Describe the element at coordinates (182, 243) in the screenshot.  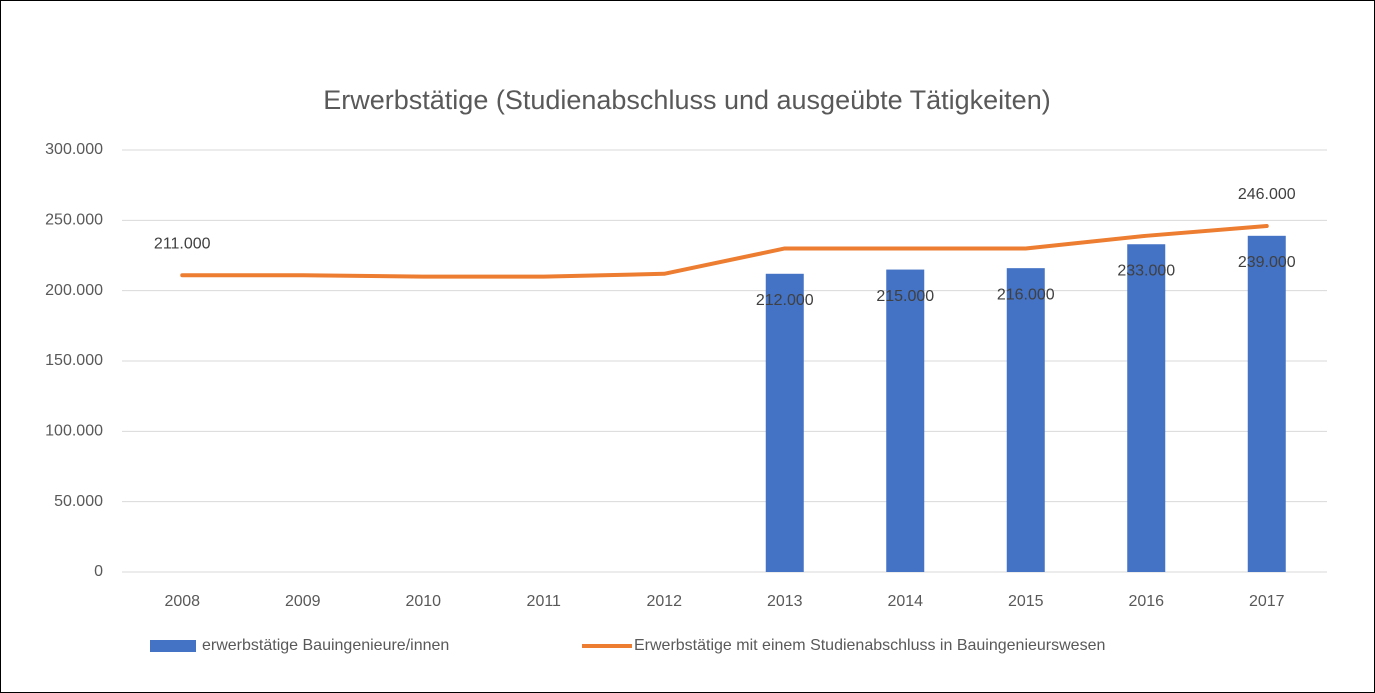
I see `data-label: 211.000` at that location.